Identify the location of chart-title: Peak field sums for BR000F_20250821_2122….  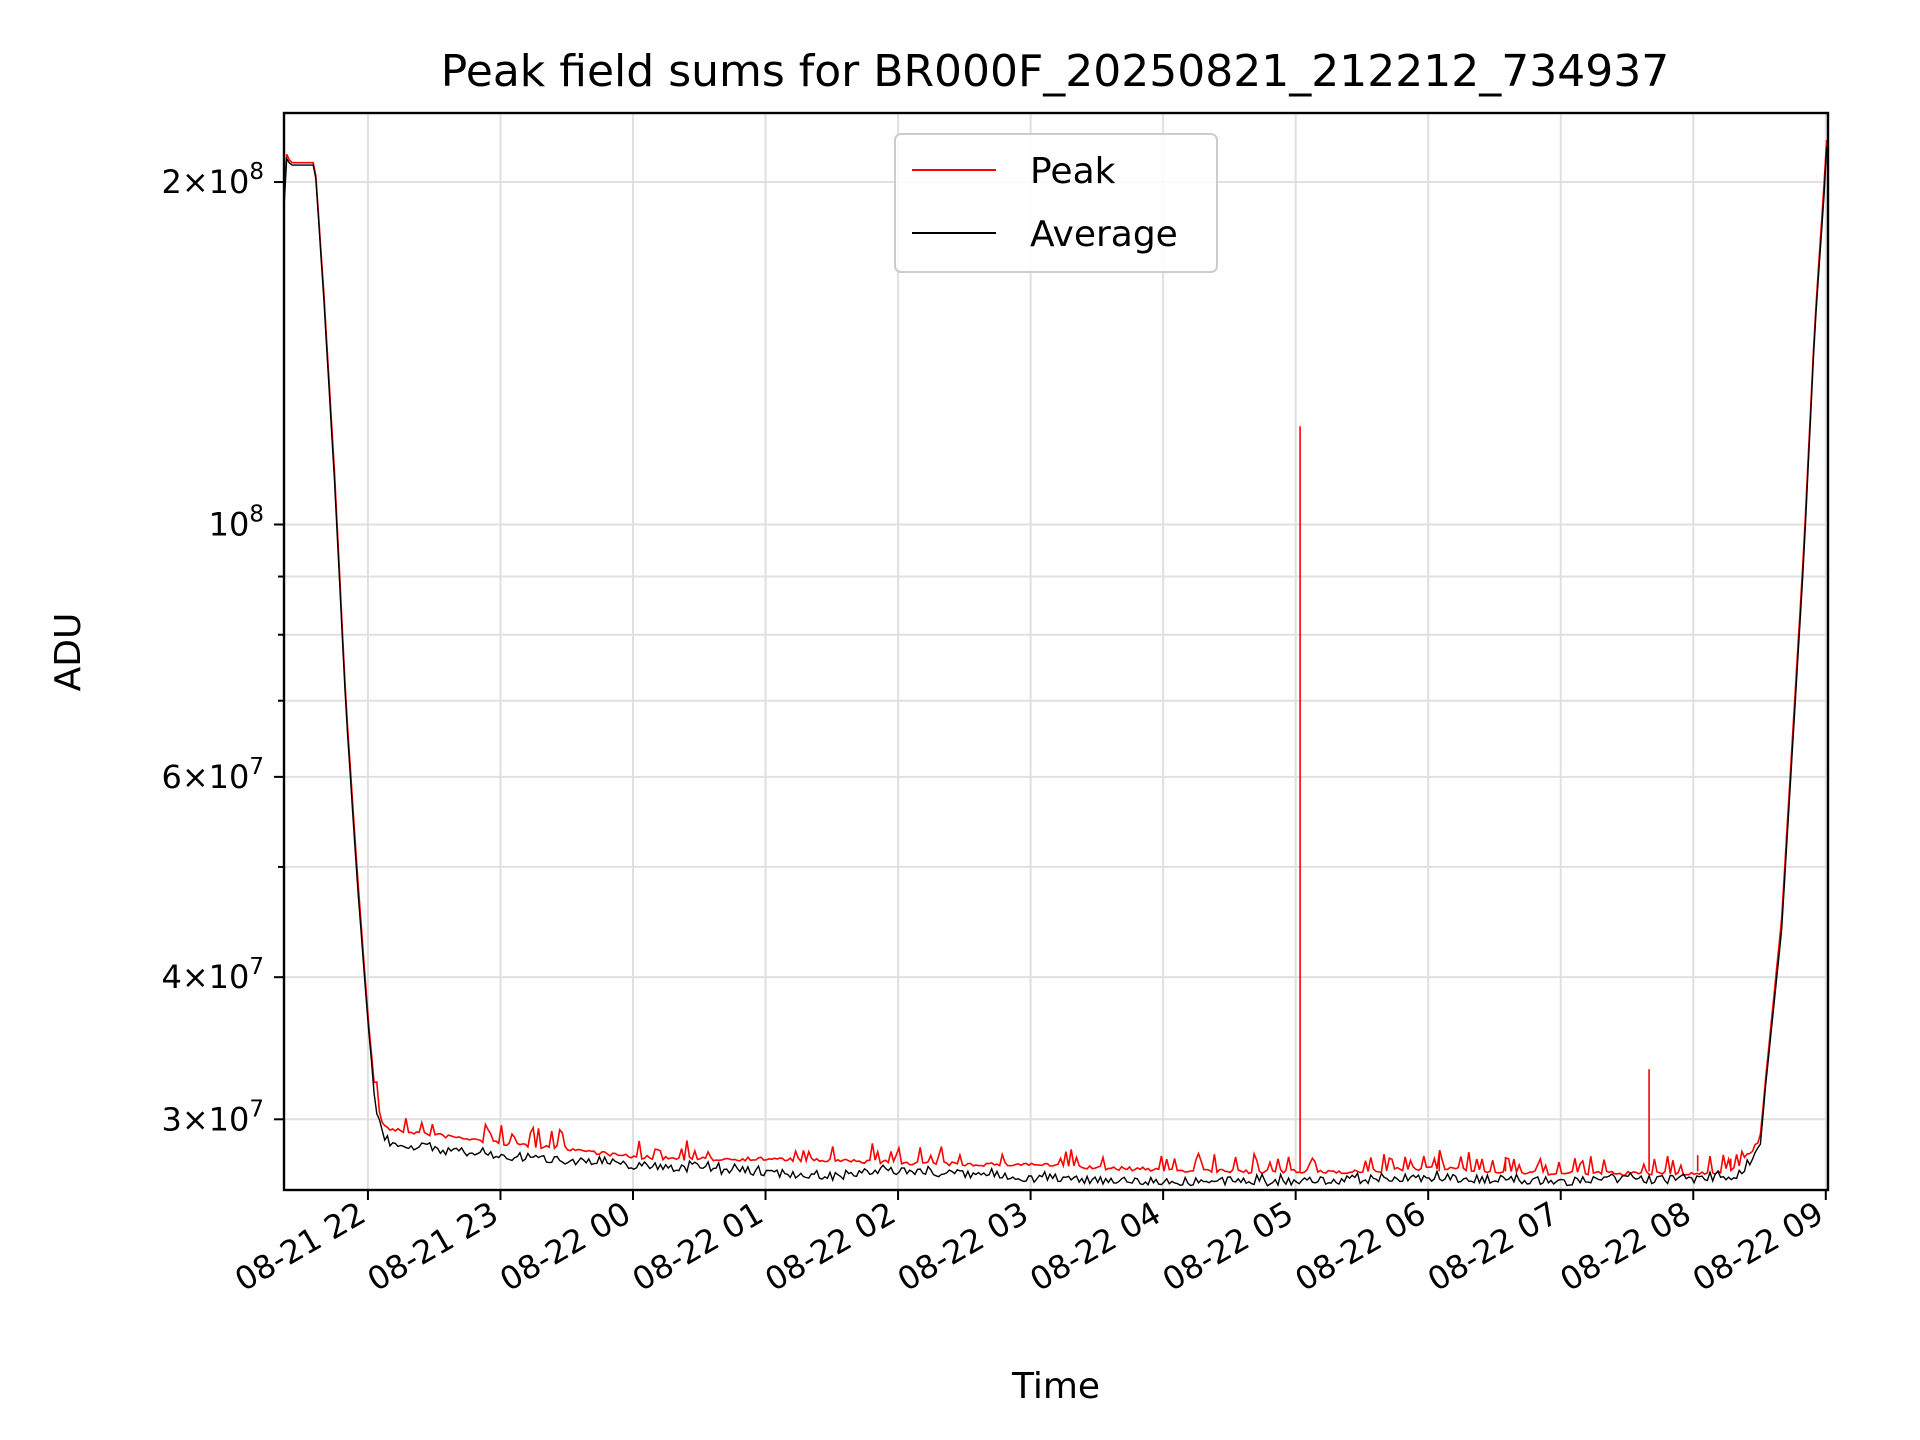
(1055, 71).